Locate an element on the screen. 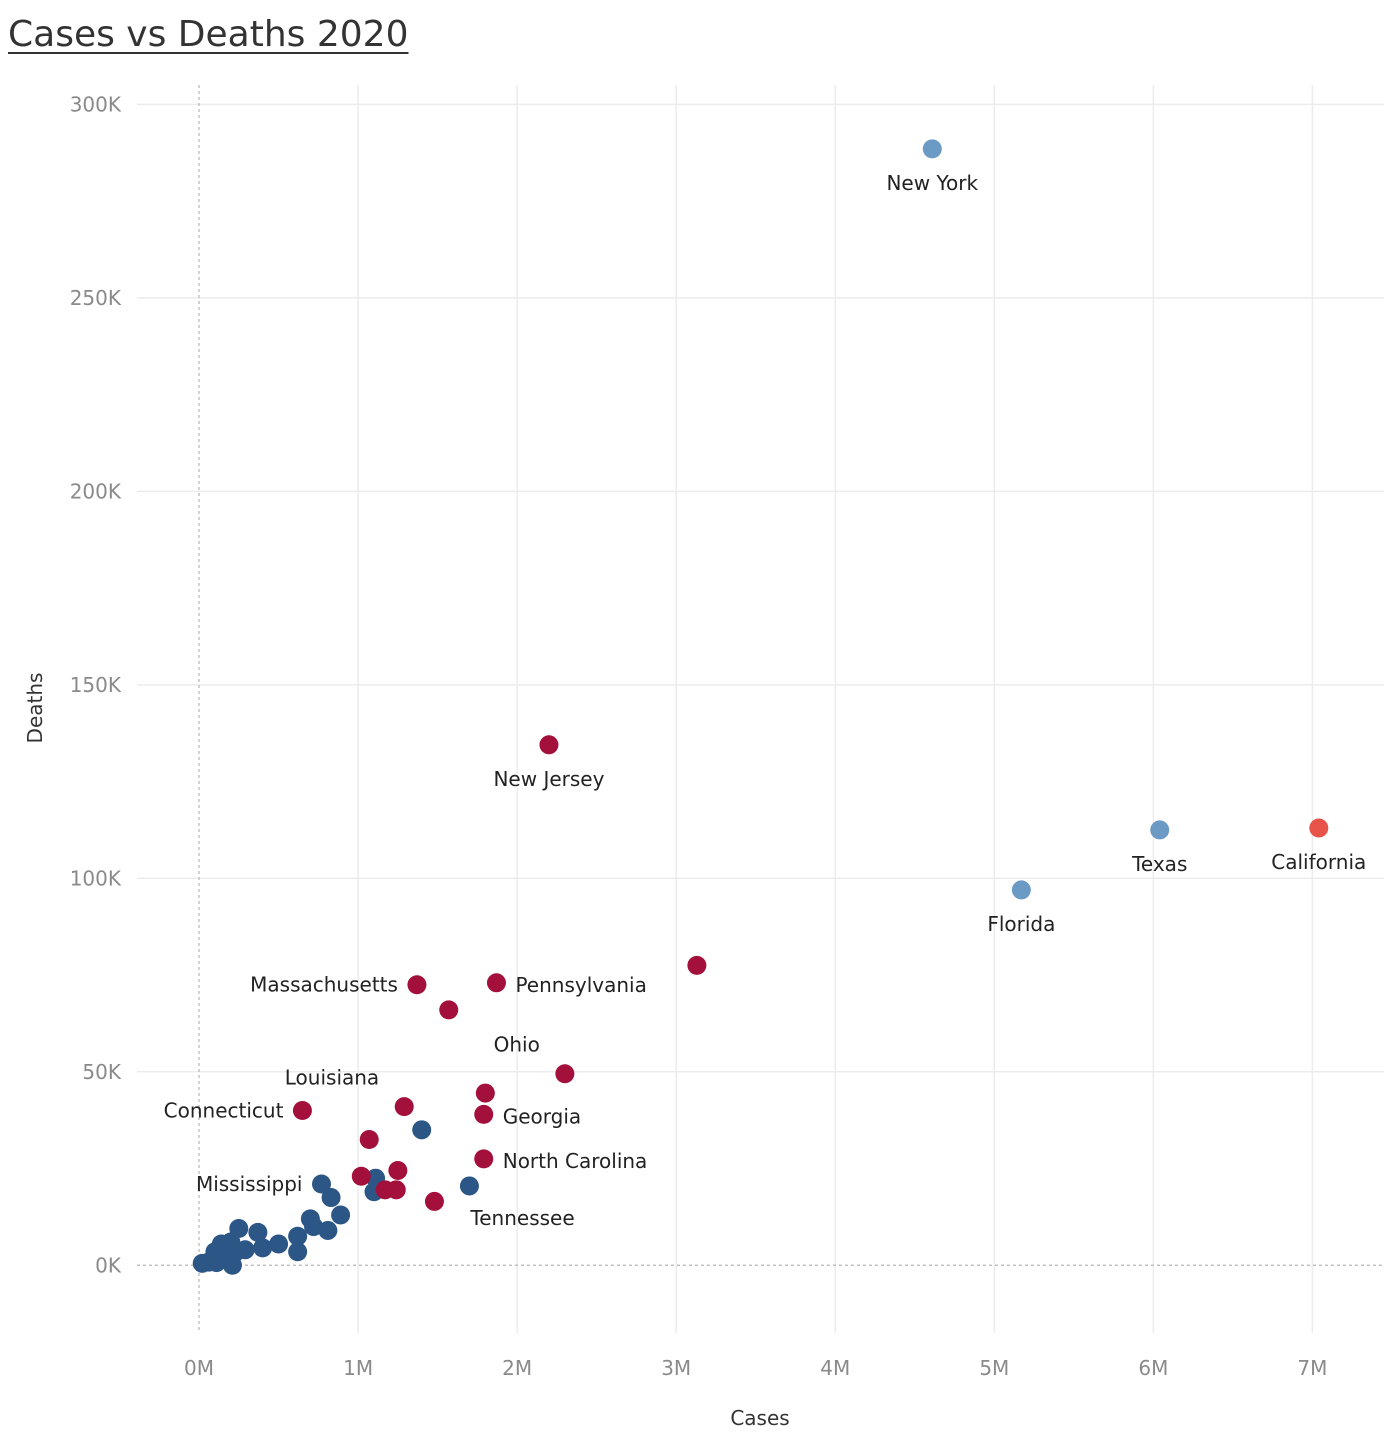 The height and width of the screenshot is (1448, 1384). x-tick-label: 3M is located at coordinates (676, 1368).